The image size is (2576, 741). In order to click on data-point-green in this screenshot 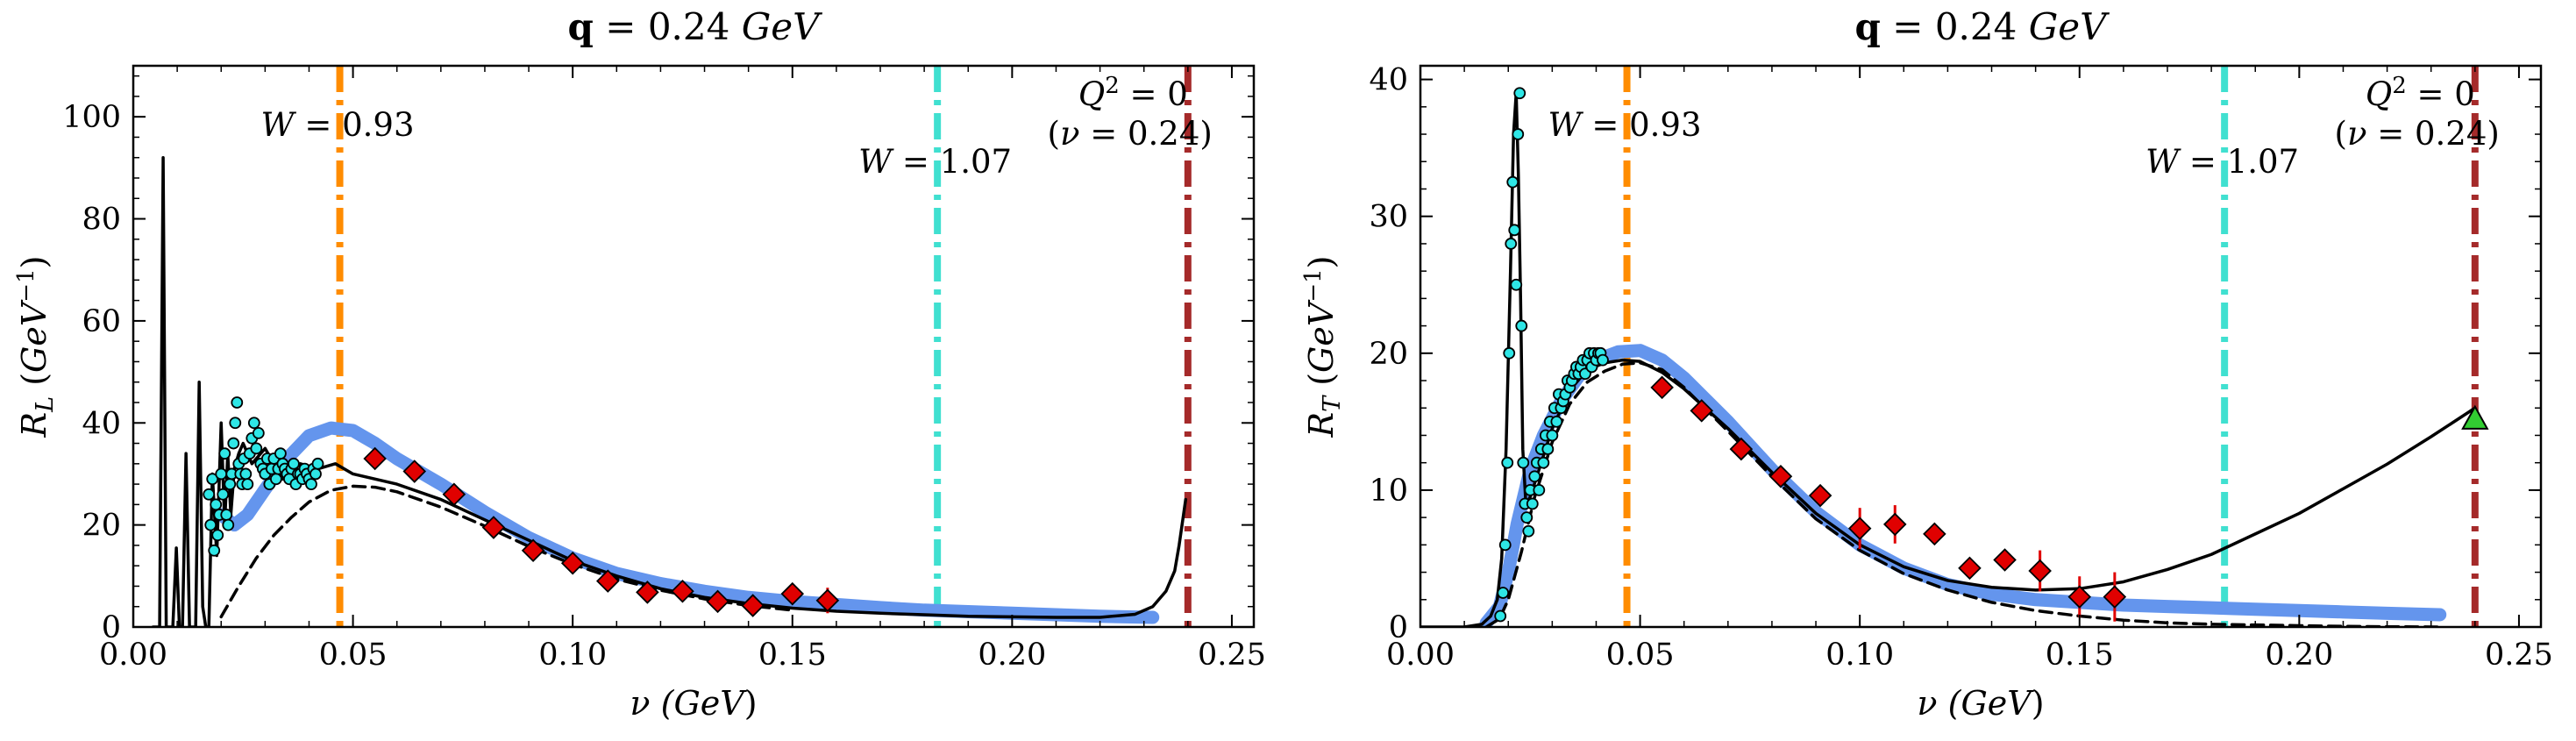, I will do `click(2475, 417)`.